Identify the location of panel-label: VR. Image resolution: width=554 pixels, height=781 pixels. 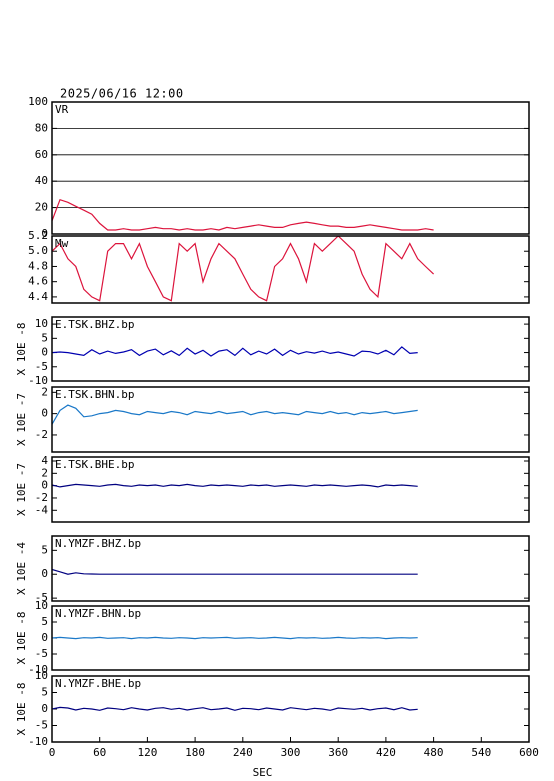
(62, 109).